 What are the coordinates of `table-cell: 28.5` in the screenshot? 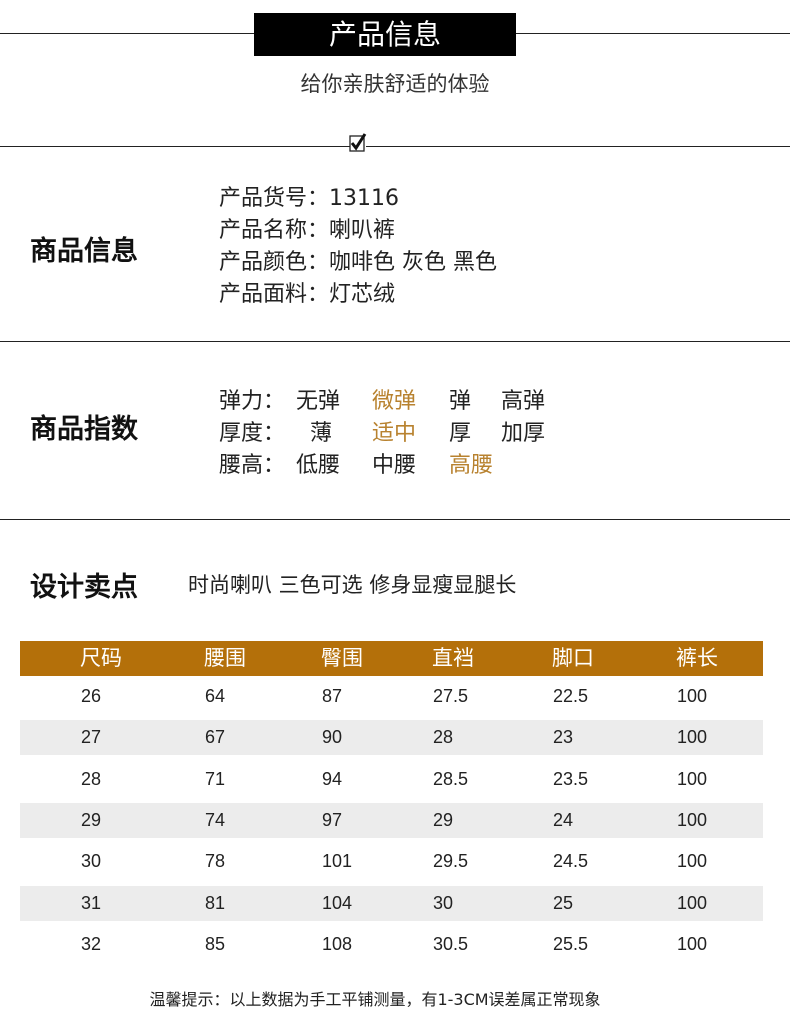 It's located at (451, 778).